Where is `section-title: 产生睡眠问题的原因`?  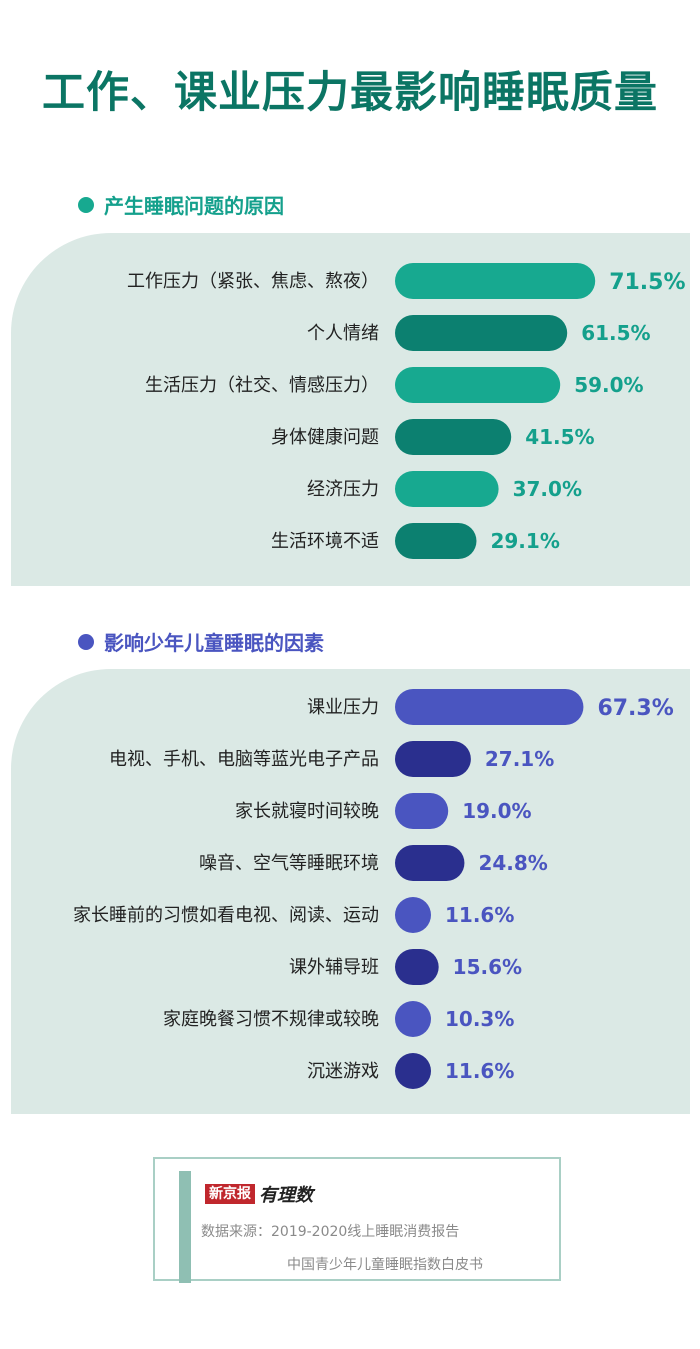 section-title: 产生睡眠问题的原因 is located at coordinates (194, 206).